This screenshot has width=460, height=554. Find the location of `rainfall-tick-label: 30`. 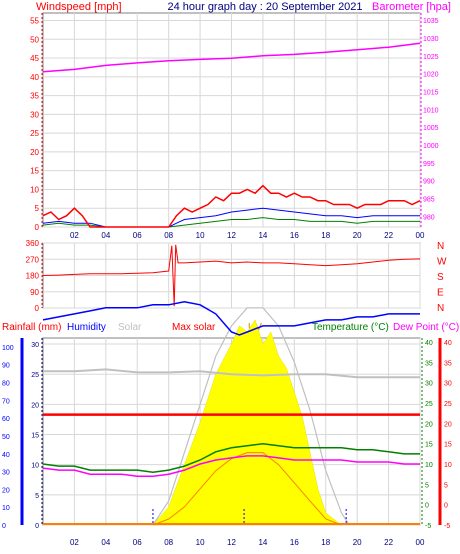

rainfall-tick-label: 30 is located at coordinates (6, 473).